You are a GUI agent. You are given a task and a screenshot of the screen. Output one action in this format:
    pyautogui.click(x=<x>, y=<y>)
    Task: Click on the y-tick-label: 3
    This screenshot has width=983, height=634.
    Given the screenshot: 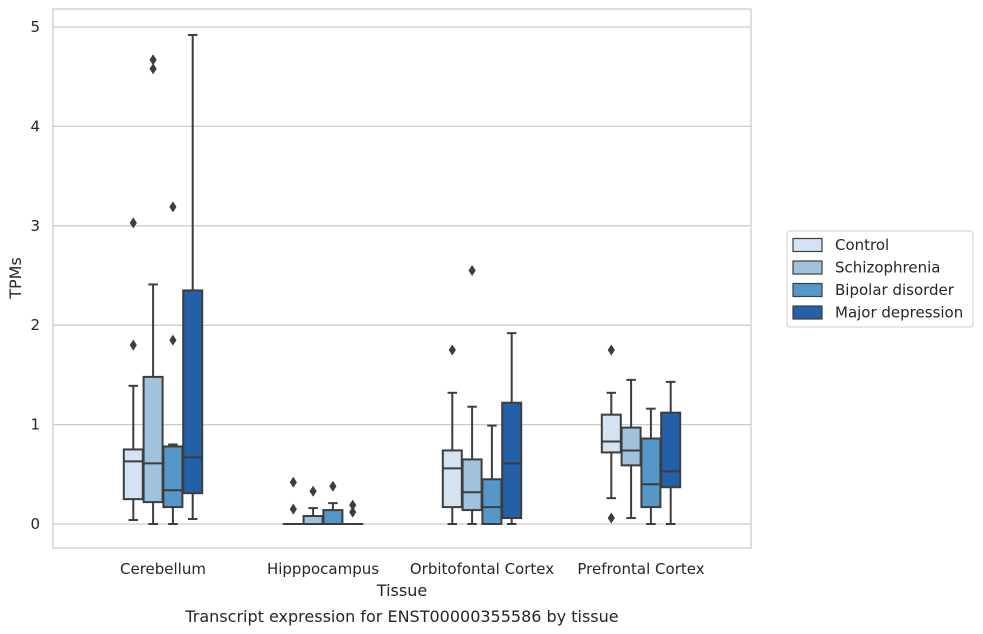 What is the action you would take?
    pyautogui.click(x=35, y=226)
    